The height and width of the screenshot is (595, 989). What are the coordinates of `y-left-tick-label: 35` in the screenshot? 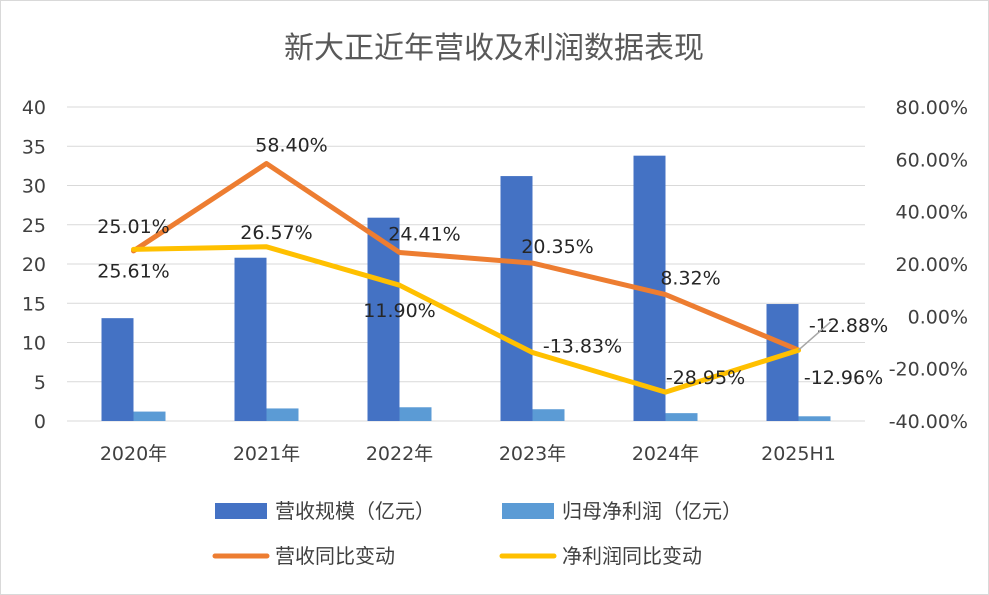 It's located at (34, 147).